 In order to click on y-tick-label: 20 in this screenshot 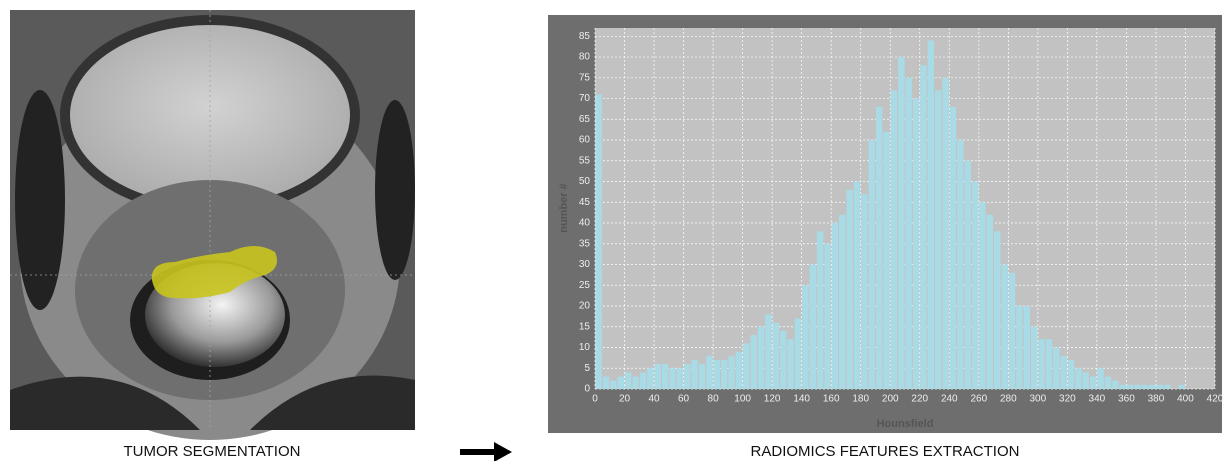, I will do `click(585, 306)`.